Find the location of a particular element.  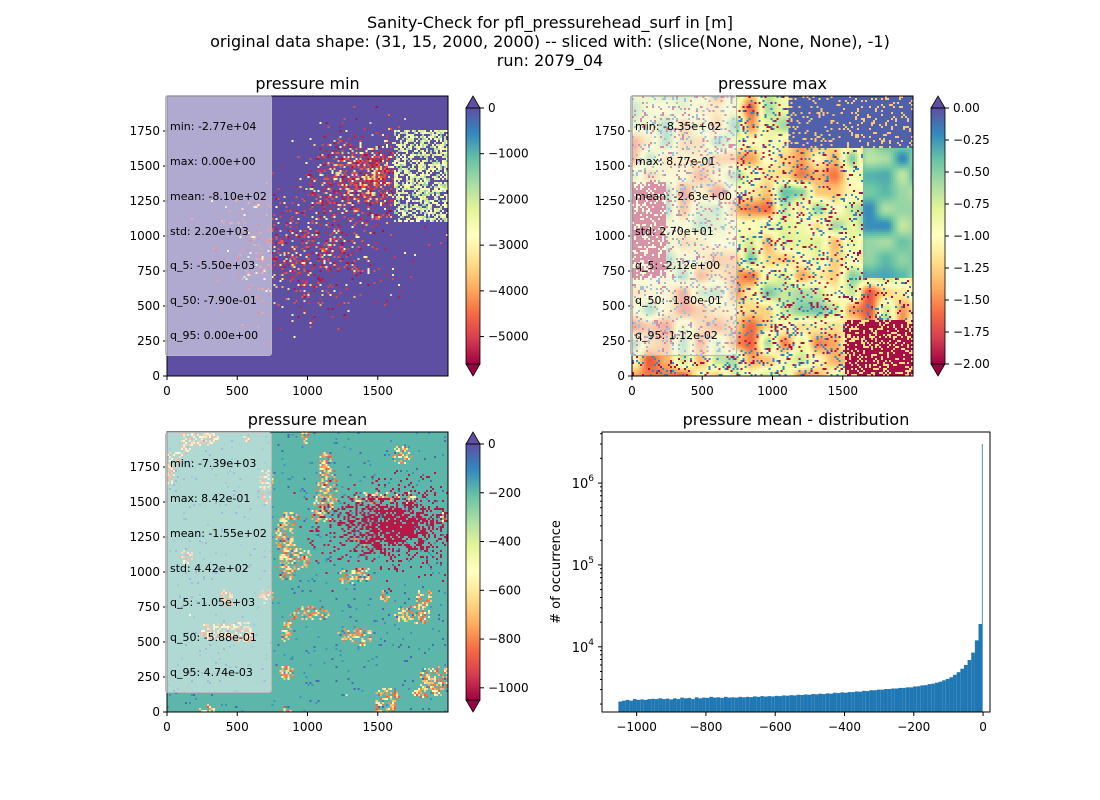

y-tick-label-3: 10⁴ is located at coordinates (583, 647).